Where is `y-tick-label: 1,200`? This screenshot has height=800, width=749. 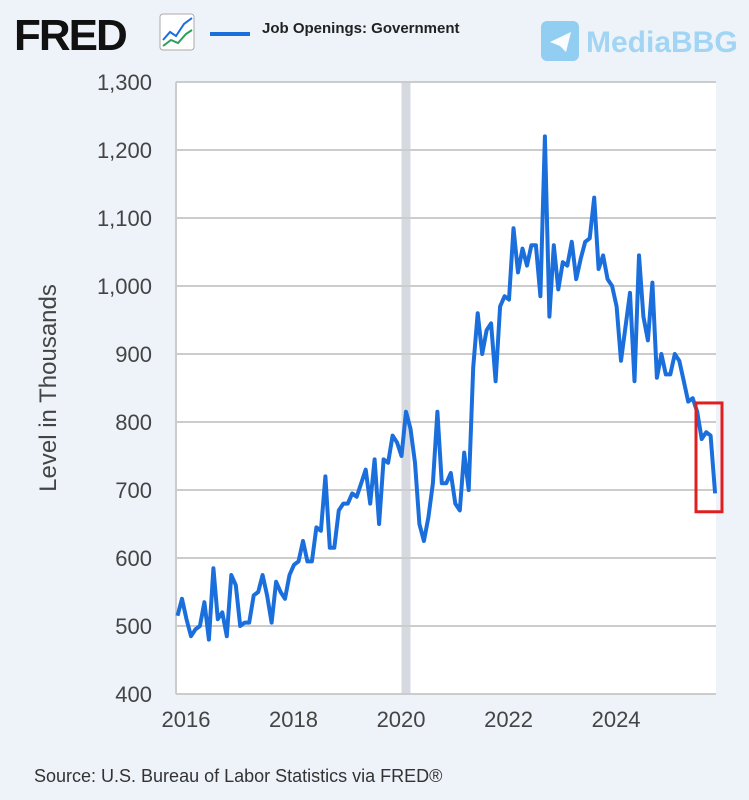 y-tick-label: 1,200 is located at coordinates (124, 150).